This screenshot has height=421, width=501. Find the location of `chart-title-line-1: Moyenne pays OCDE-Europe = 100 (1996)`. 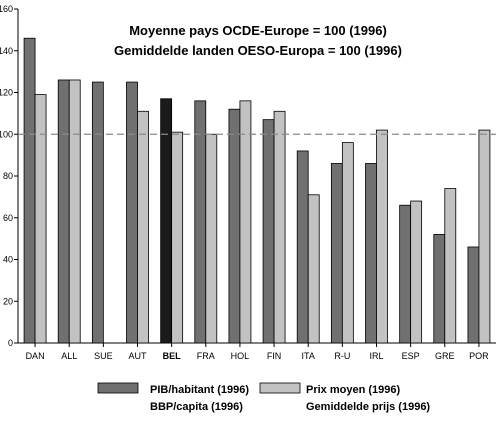

chart-title-line-1: Moyenne pays OCDE-Europe = 100 (1996) is located at coordinates (258, 30).